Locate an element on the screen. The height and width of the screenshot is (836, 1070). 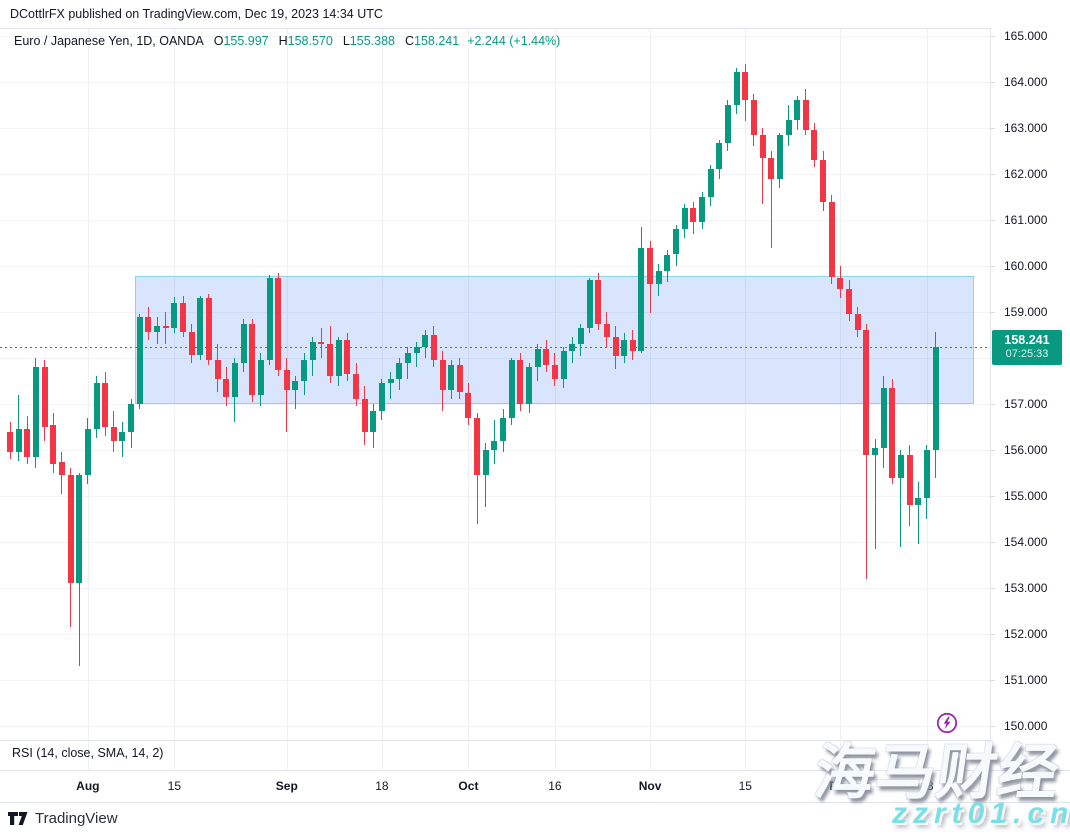
price-axis-label: 163.000 is located at coordinates (1026, 128).